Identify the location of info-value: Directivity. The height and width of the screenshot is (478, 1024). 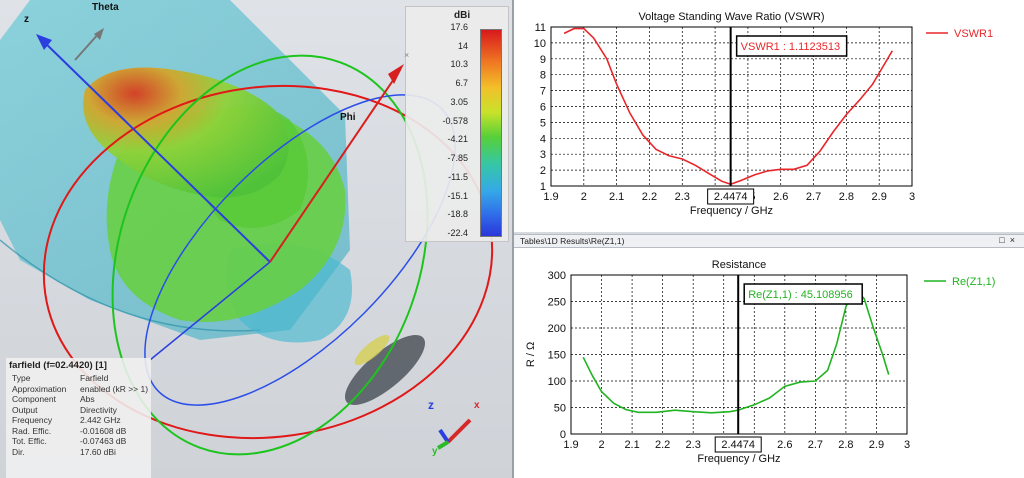
(98, 409).